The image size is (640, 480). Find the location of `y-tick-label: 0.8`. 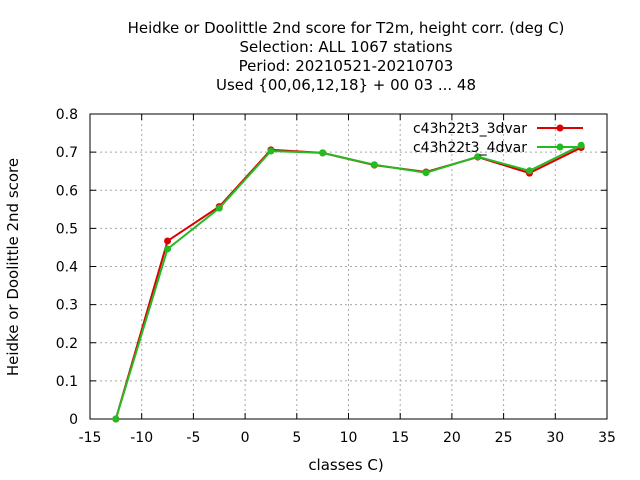

y-tick-label: 0.8 is located at coordinates (67, 115).